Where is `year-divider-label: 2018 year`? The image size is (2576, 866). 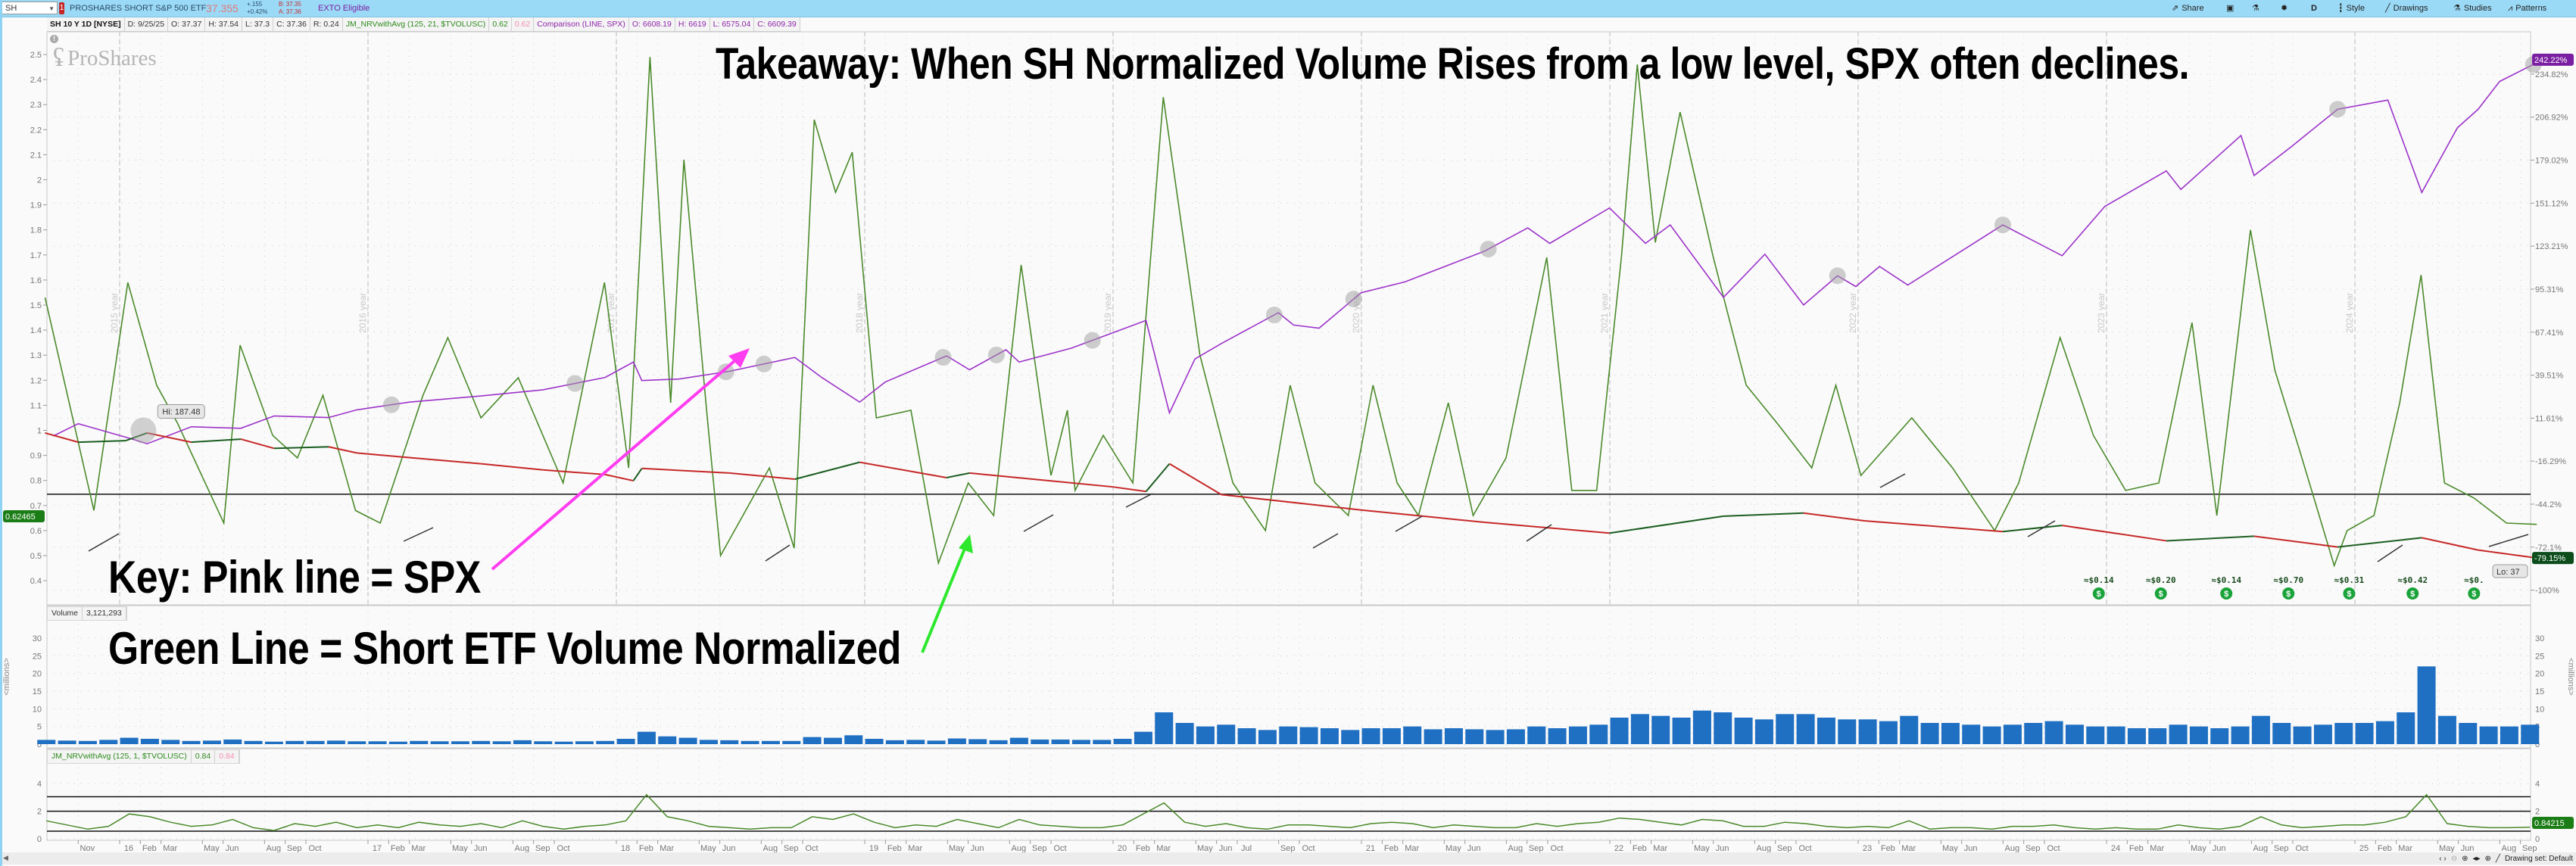
year-divider-label: 2018 year is located at coordinates (859, 313).